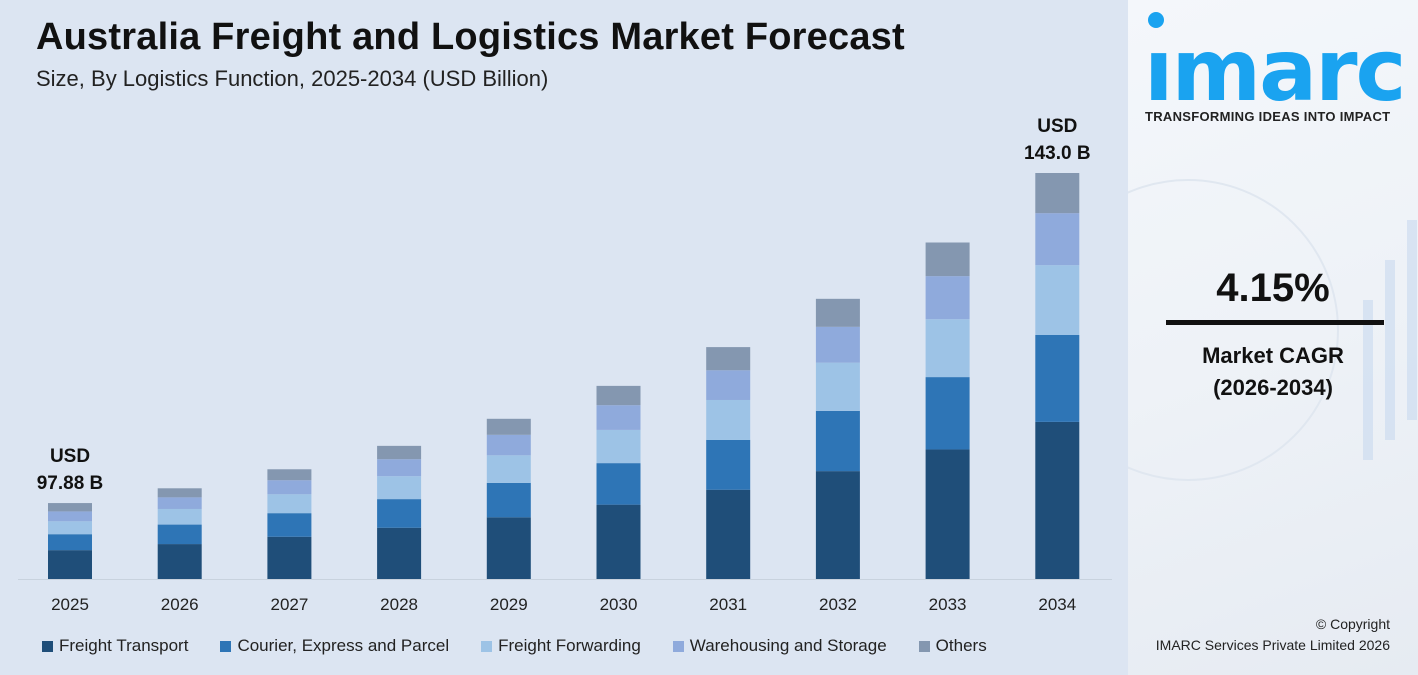  I want to click on legend-label: Courier, Express and Parcel, so click(343, 645).